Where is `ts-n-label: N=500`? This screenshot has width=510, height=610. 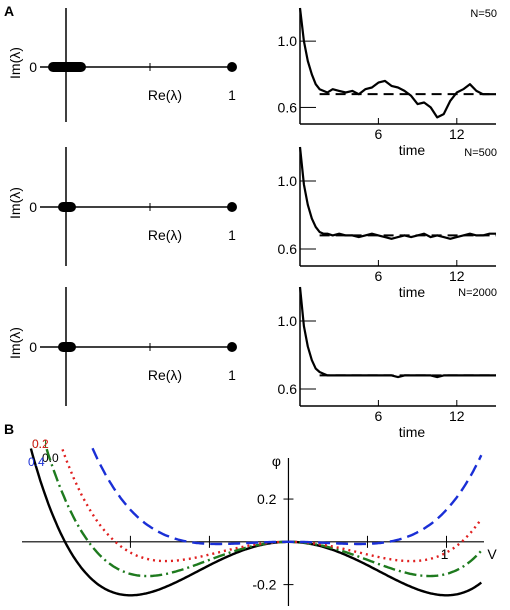
ts-n-label: N=500 is located at coordinates (480, 153).